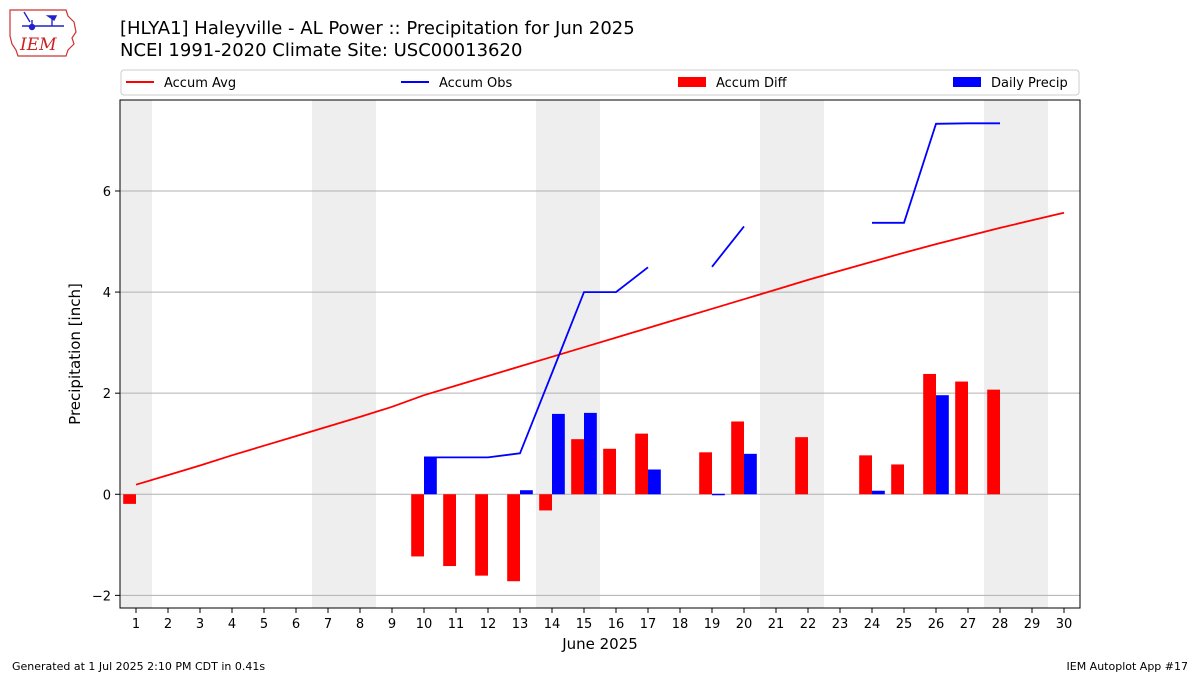 The width and height of the screenshot is (1200, 675). What do you see at coordinates (752, 83) in the screenshot?
I see `legend-label: Accum Diff` at bounding box center [752, 83].